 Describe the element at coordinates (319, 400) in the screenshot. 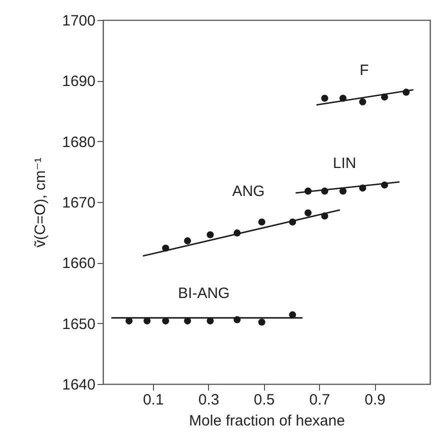

I see `x-tick-label: 0.7` at that location.